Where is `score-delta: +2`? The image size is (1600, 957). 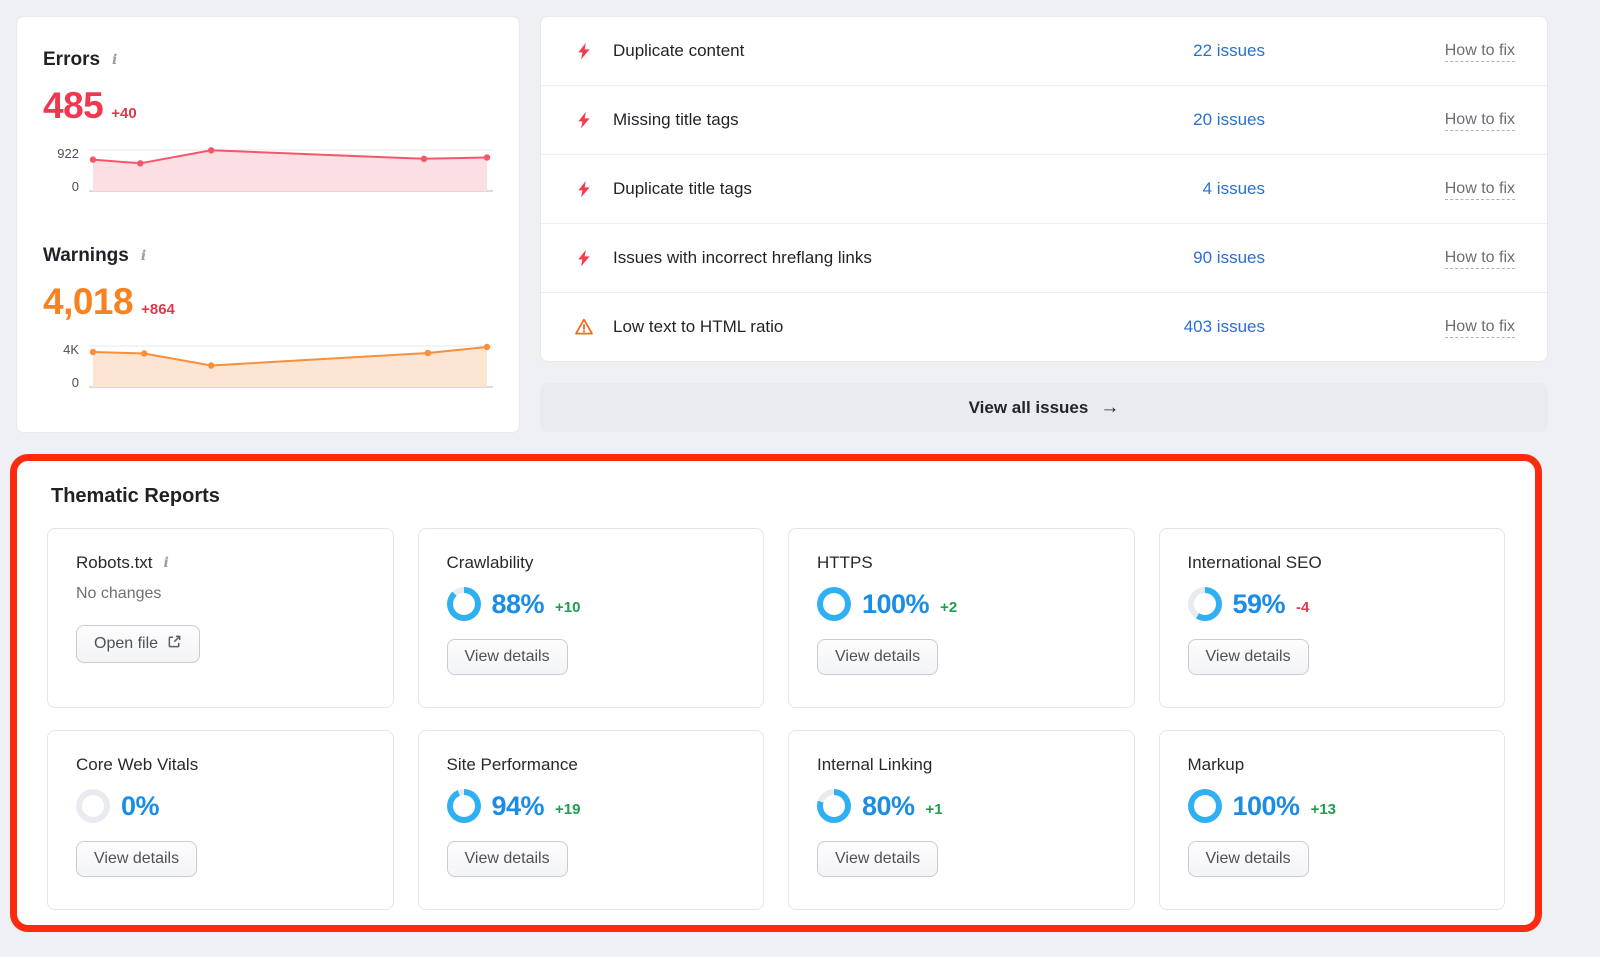
score-delta: +2 is located at coordinates (949, 607).